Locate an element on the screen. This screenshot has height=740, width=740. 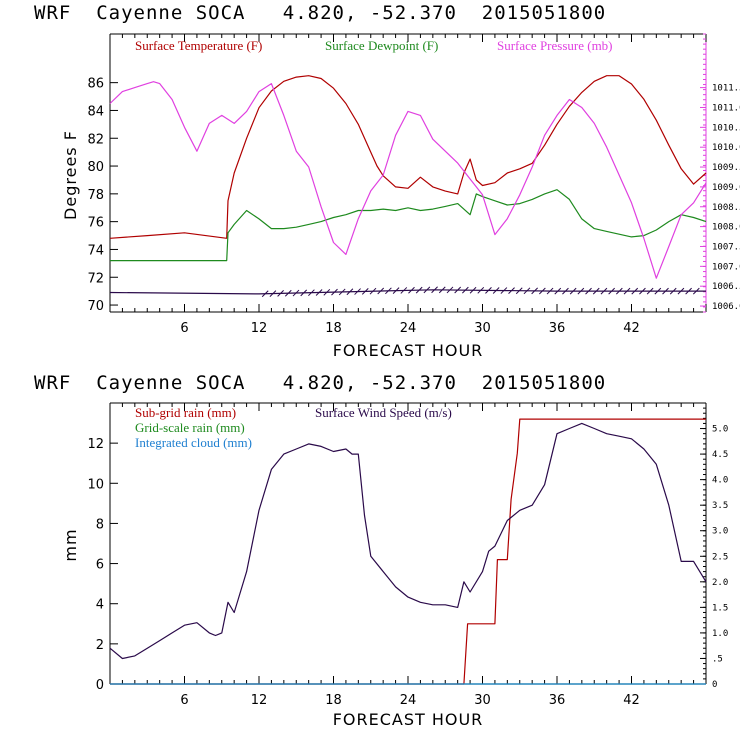
dewpoint-line is located at coordinates (408, 225).